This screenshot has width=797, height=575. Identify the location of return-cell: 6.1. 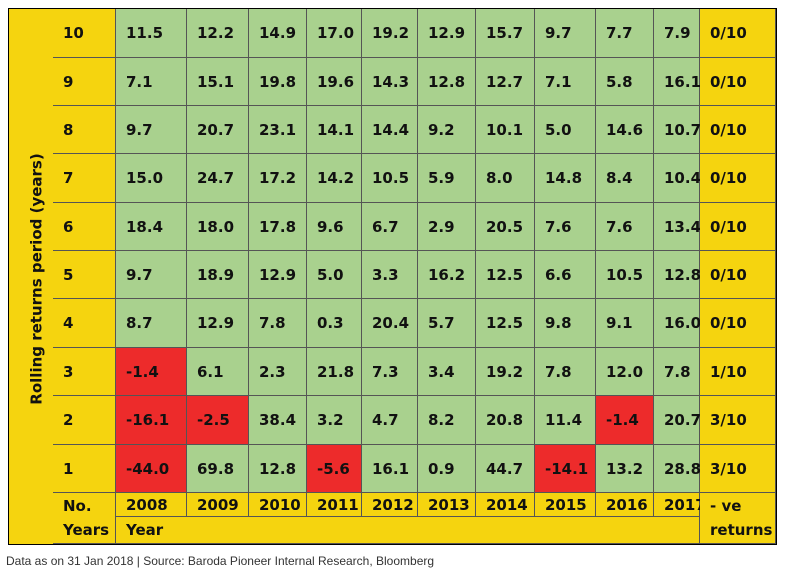
(218, 372).